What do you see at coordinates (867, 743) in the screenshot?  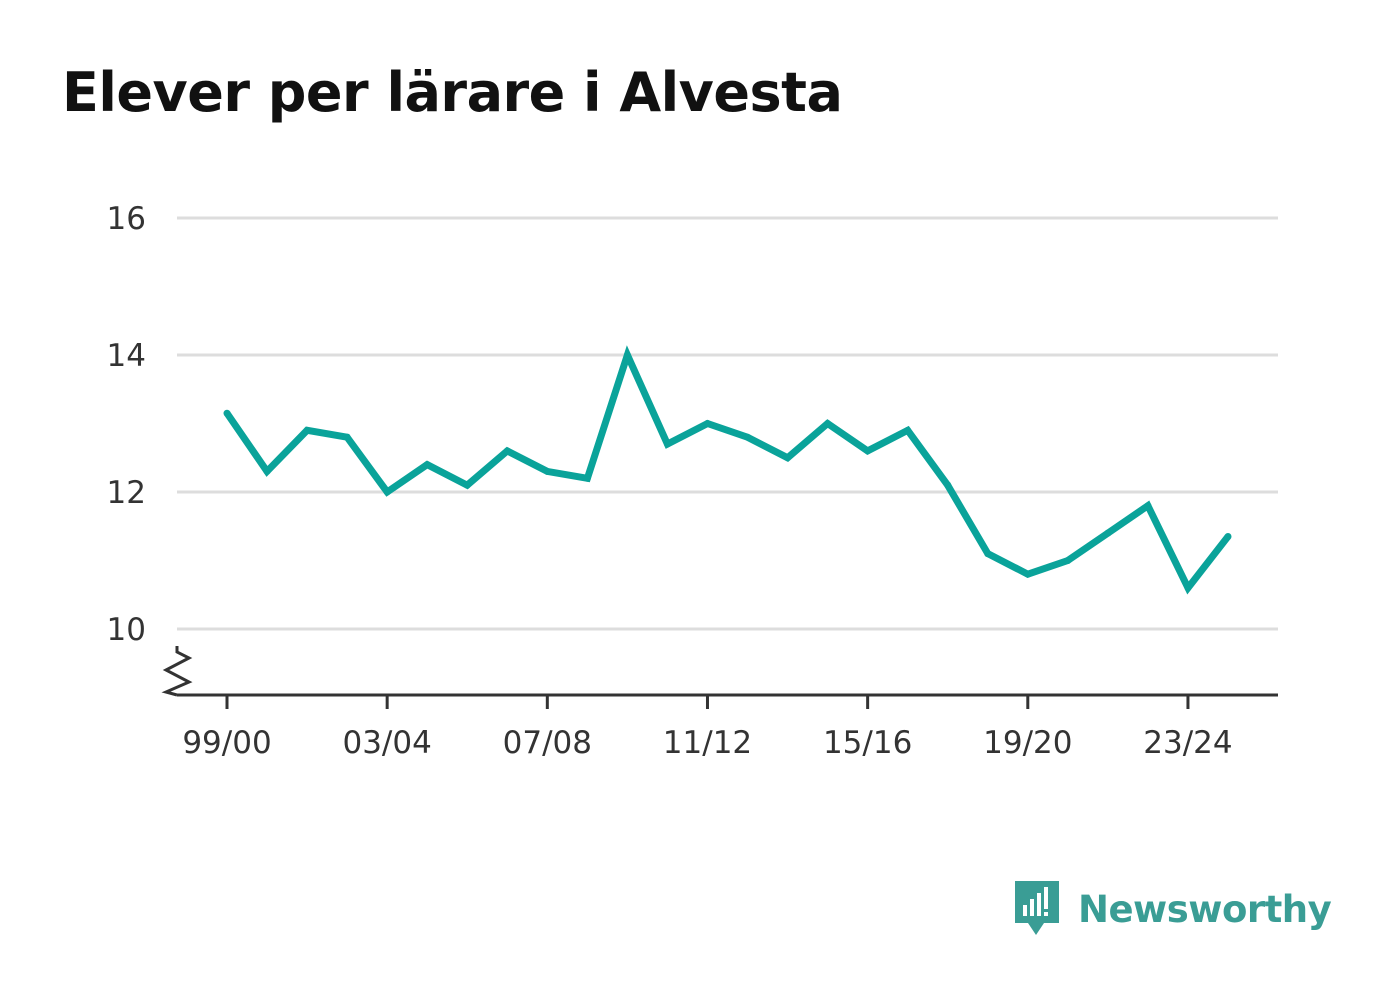 I see `x-tick-label: 15/16` at bounding box center [867, 743].